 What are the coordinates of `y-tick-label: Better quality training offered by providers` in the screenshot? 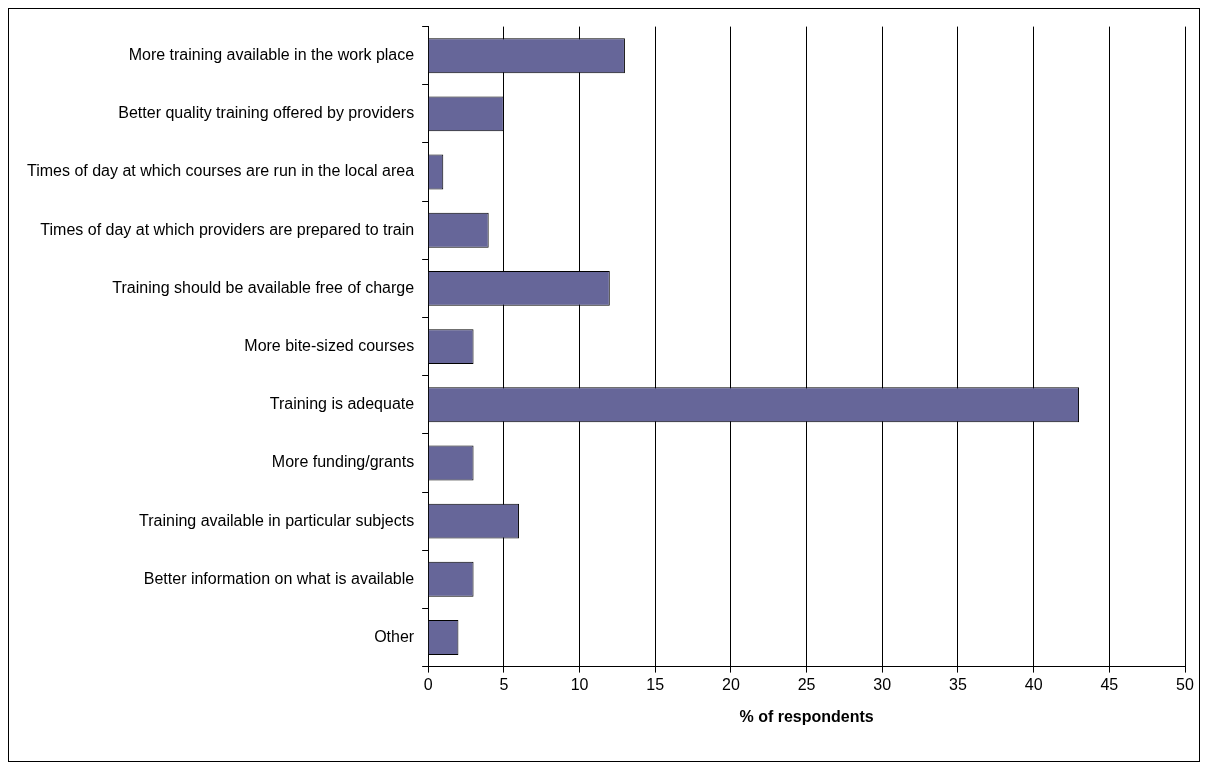 It's located at (266, 113).